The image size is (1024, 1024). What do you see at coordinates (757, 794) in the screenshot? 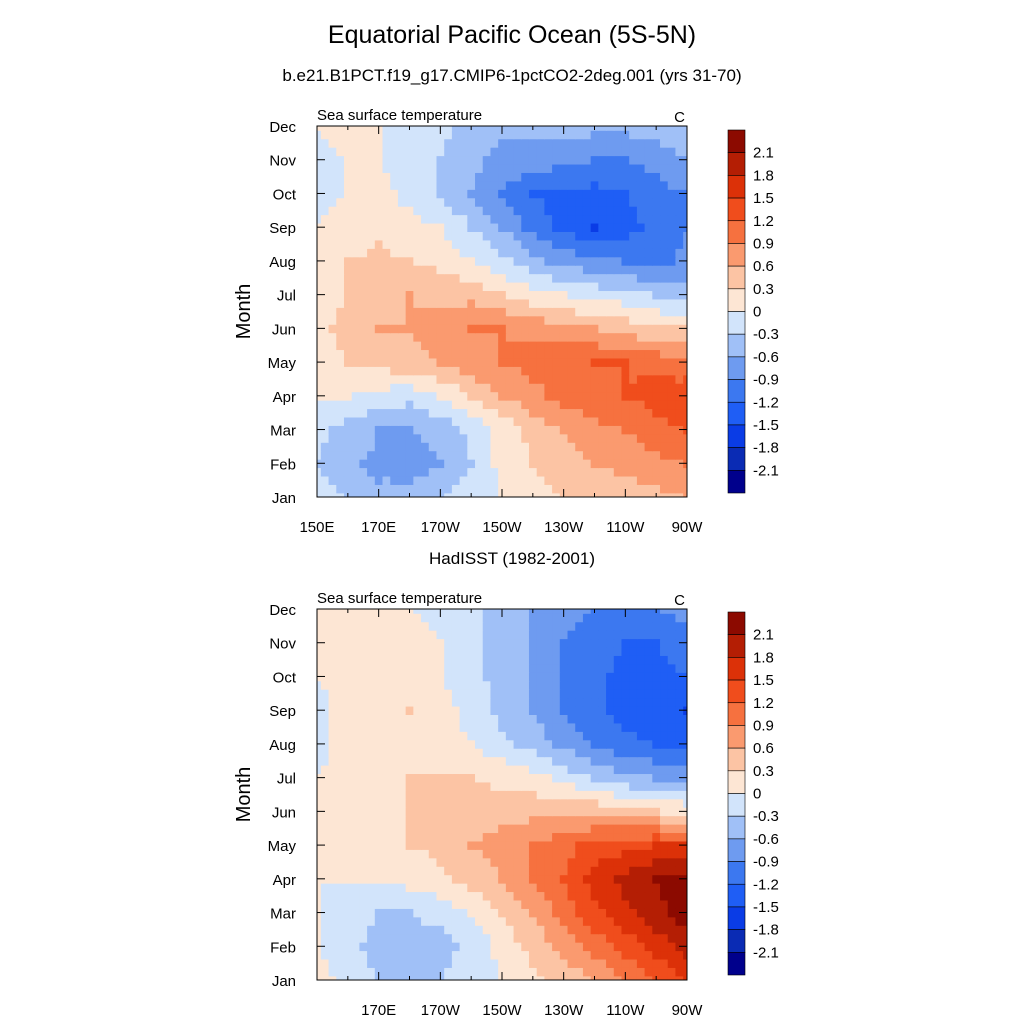
I see `colorbar-label: 0` at bounding box center [757, 794].